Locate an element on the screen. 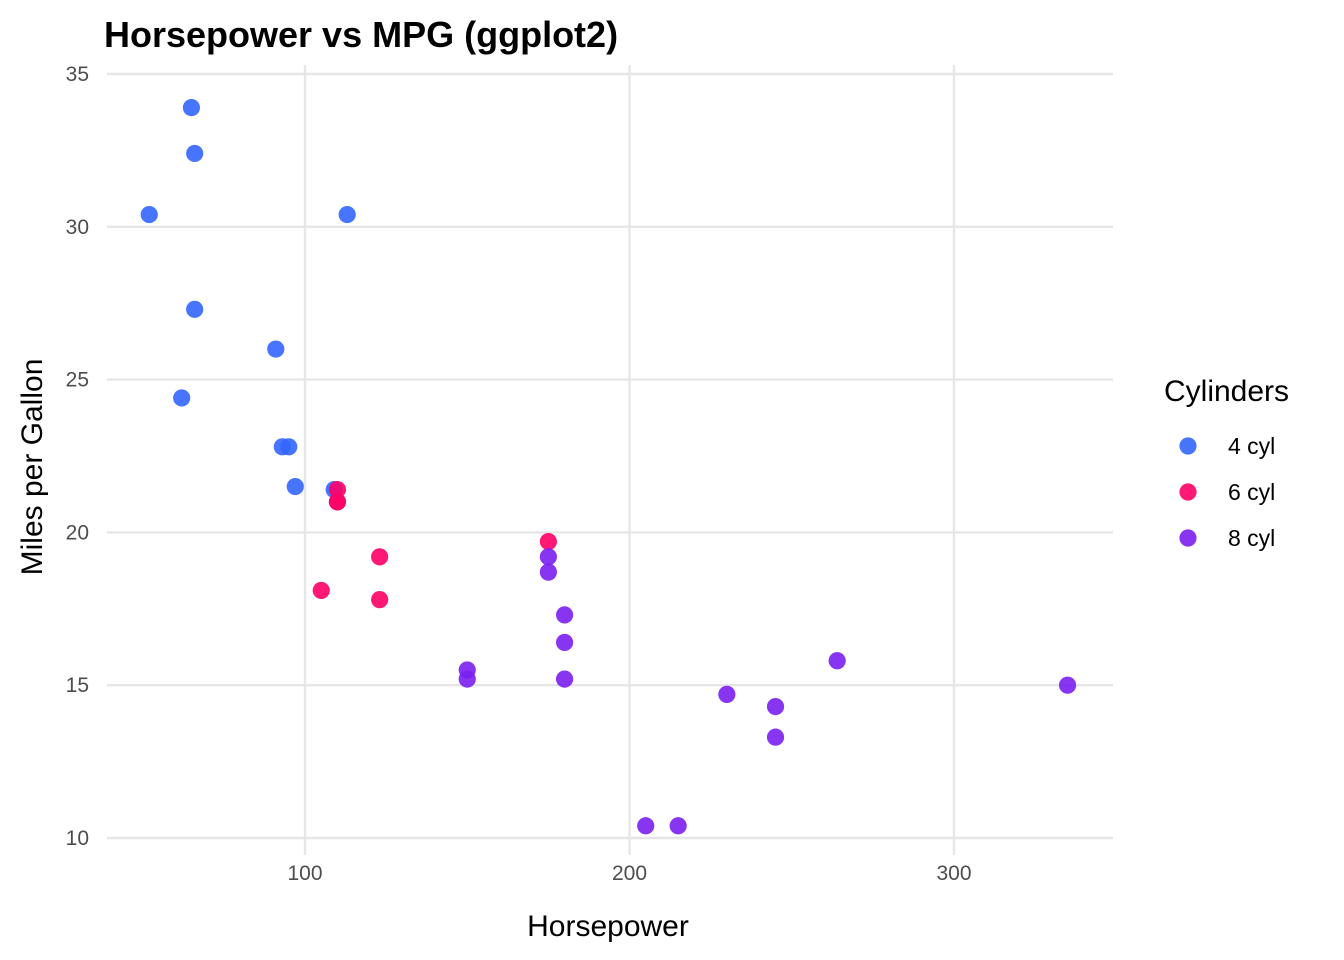 The image size is (1344, 960). legend-items: 4 cyl 6 cyl 8 cyl is located at coordinates (1227, 492).